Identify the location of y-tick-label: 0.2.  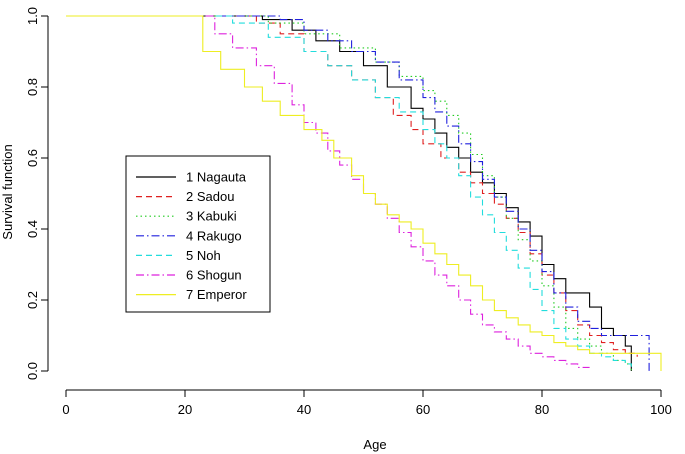
(32, 300).